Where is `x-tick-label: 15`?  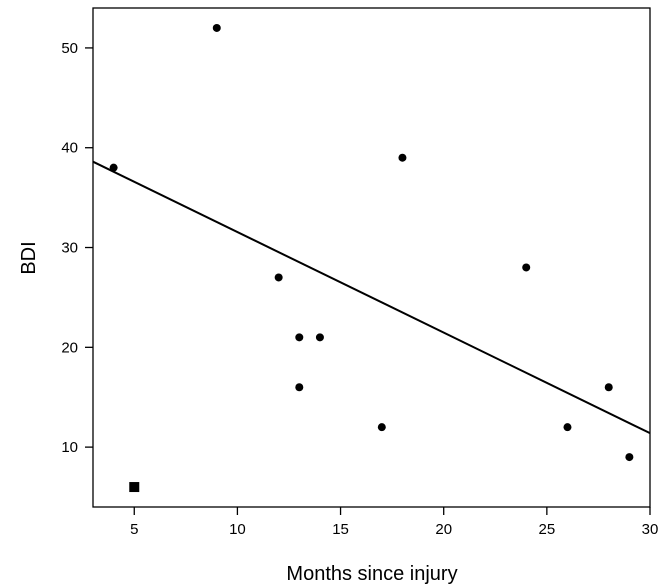
x-tick-label: 15 is located at coordinates (340, 529).